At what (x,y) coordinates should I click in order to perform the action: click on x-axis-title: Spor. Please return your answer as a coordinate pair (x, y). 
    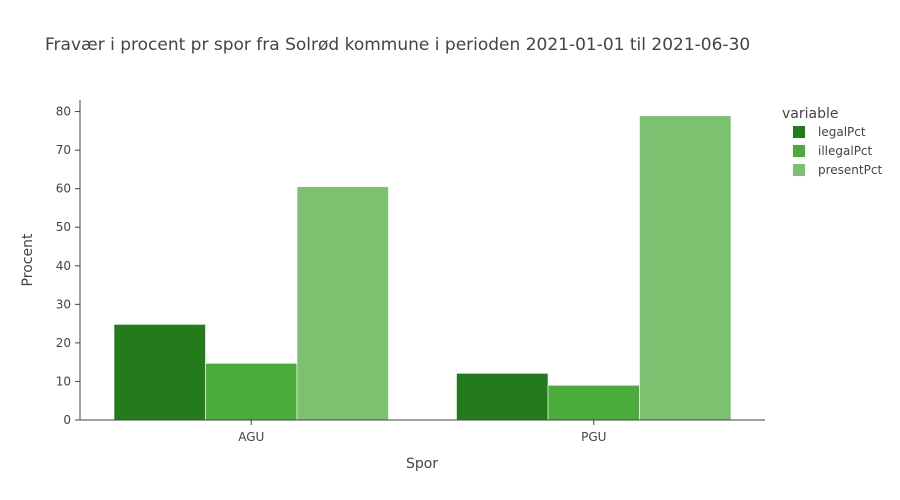
    Looking at the image, I should click on (422, 464).